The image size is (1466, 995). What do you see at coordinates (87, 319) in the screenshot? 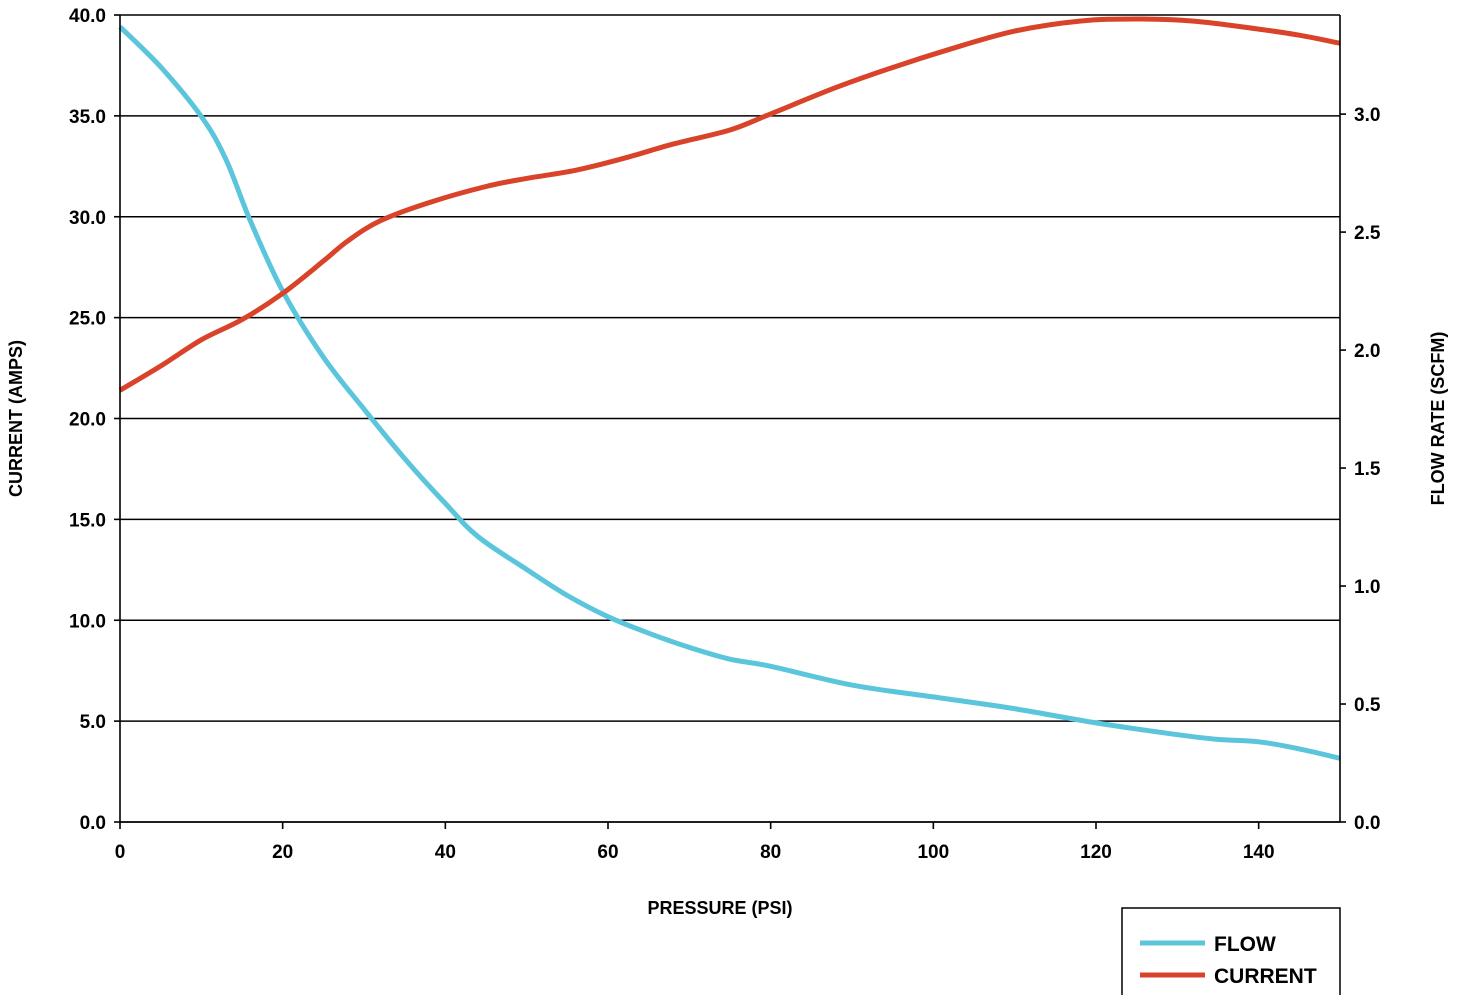
I see `left-tick-label: 25.0` at bounding box center [87, 319].